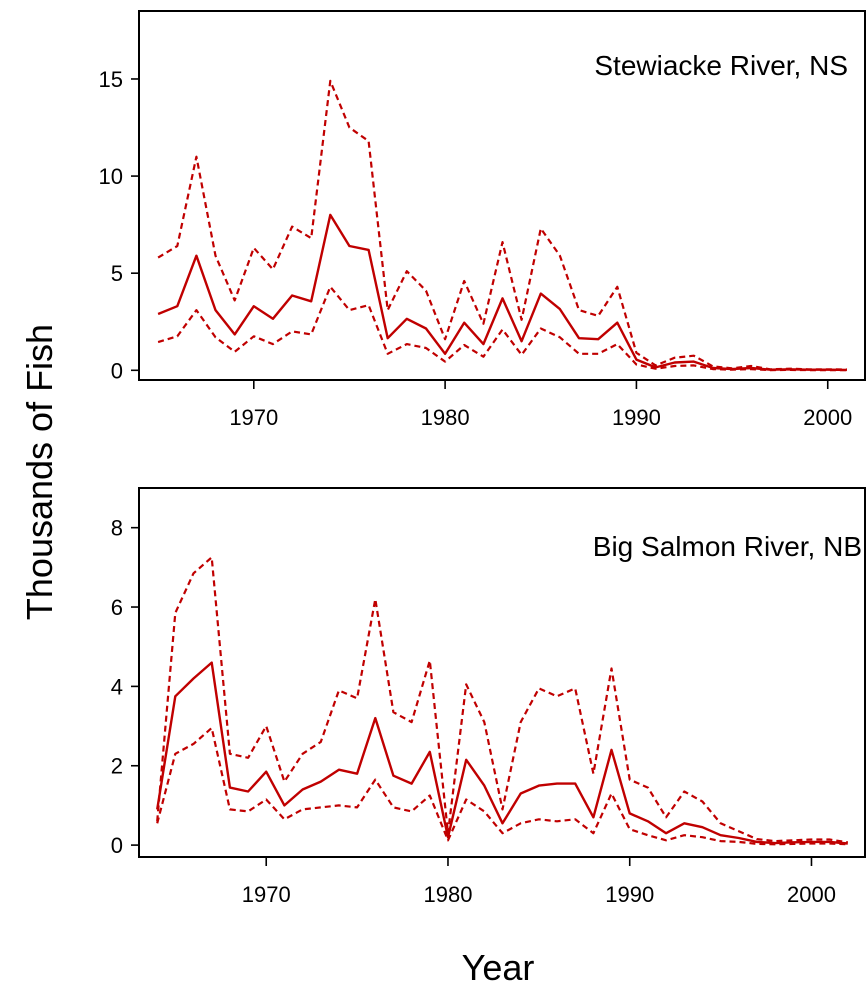 Image resolution: width=866 pixels, height=994 pixels. Describe the element at coordinates (117, 273) in the screenshot. I see `y-tick-label: 5` at that location.